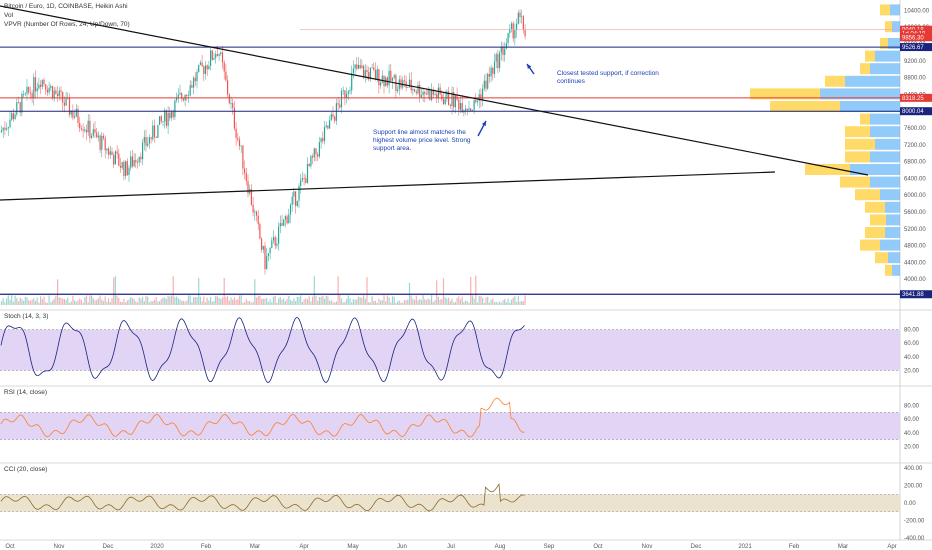 This screenshot has width=932, height=550. Describe the element at coordinates (450, 503) in the screenshot. I see `cci-band` at that location.